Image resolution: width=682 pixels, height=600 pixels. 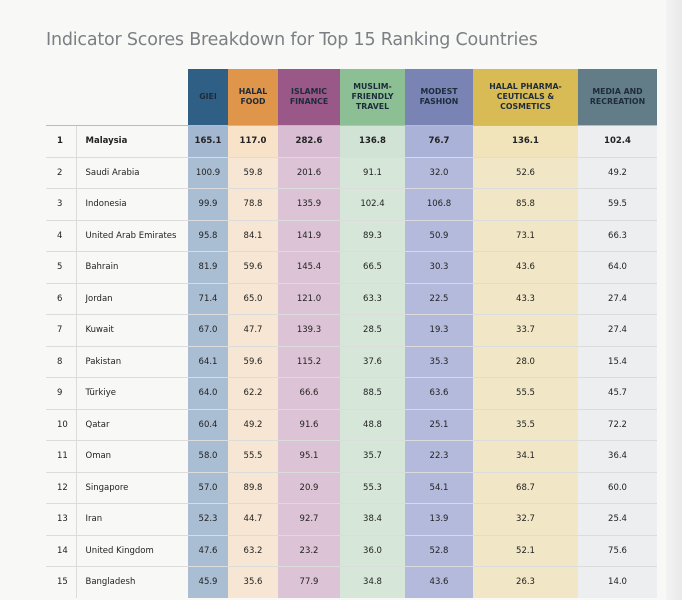 I want to click on column-header-islamic-finance: ISLAMIC FINANCE, so click(x=309, y=97).